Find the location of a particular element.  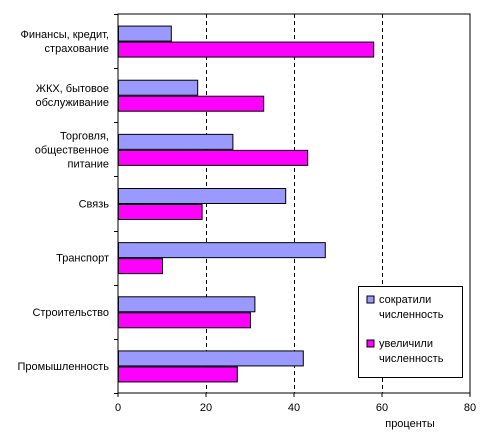

category-label-line: общественное is located at coordinates (72, 150).